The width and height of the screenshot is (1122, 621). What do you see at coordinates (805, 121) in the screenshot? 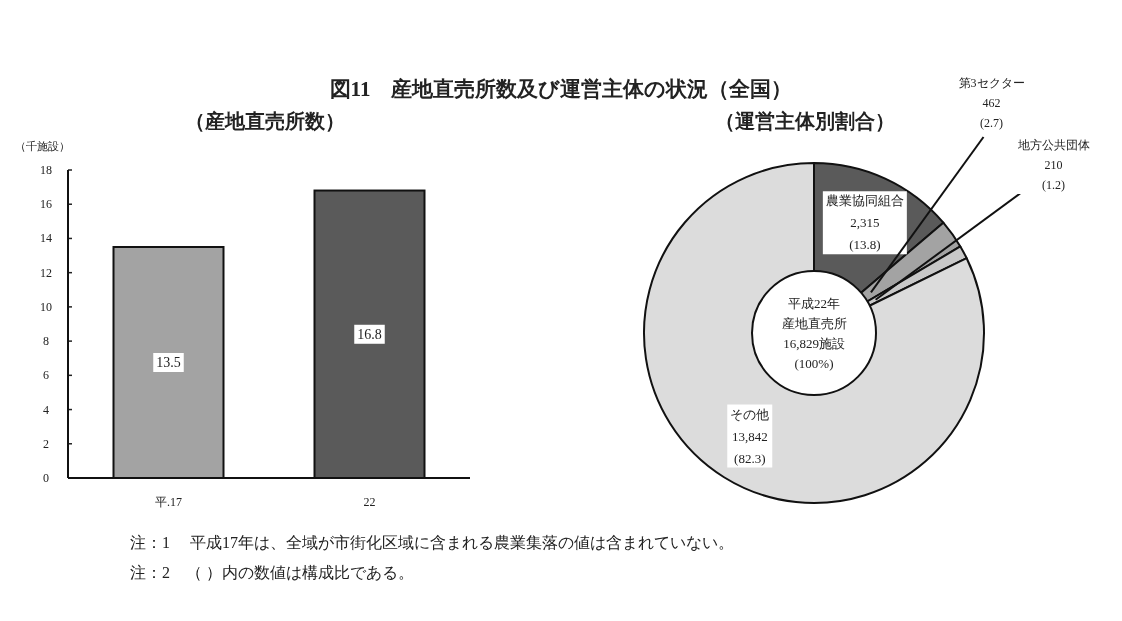
I see `text: （運営主体別割合）` at bounding box center [805, 121].